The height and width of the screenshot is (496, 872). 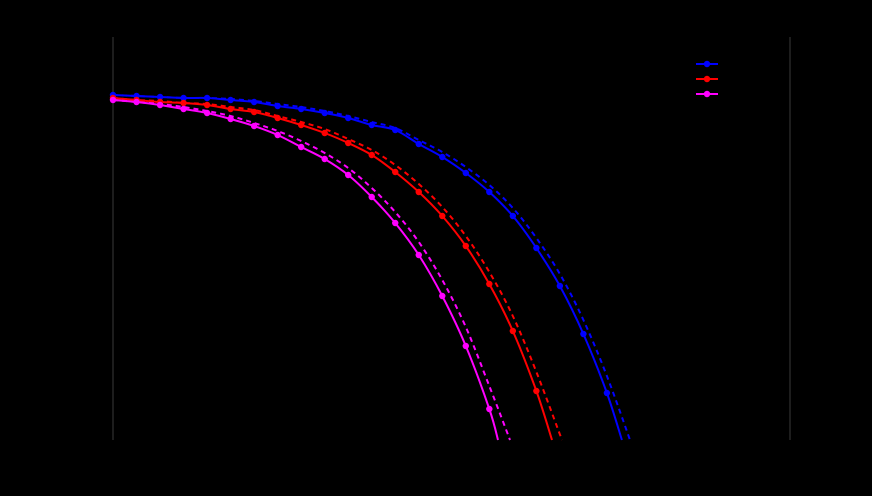 I want to click on legend, so click(x=707, y=79).